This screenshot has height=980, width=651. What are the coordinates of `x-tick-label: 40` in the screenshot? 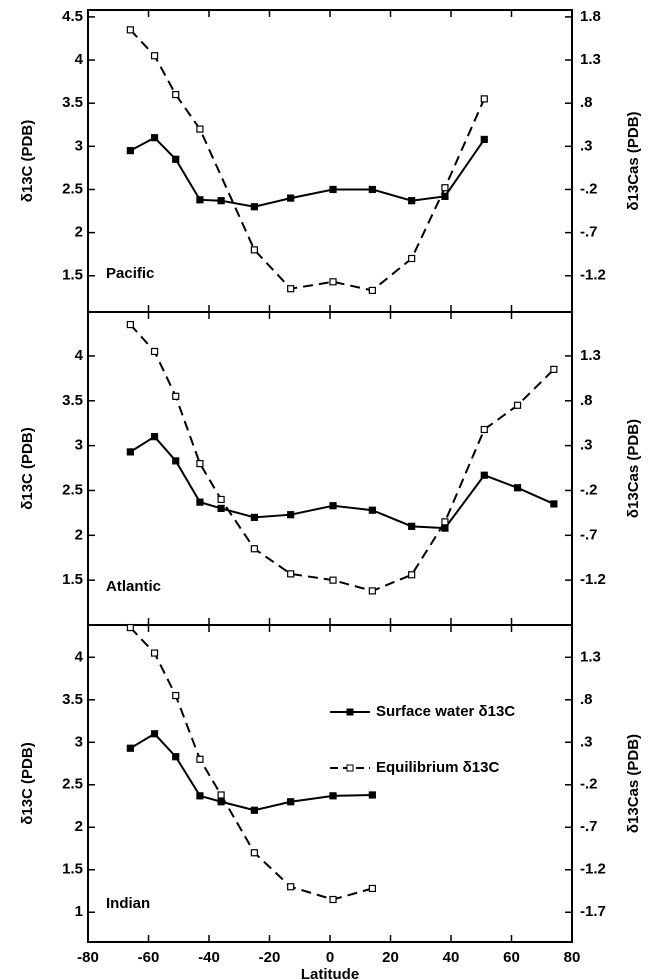 It's located at (451, 957).